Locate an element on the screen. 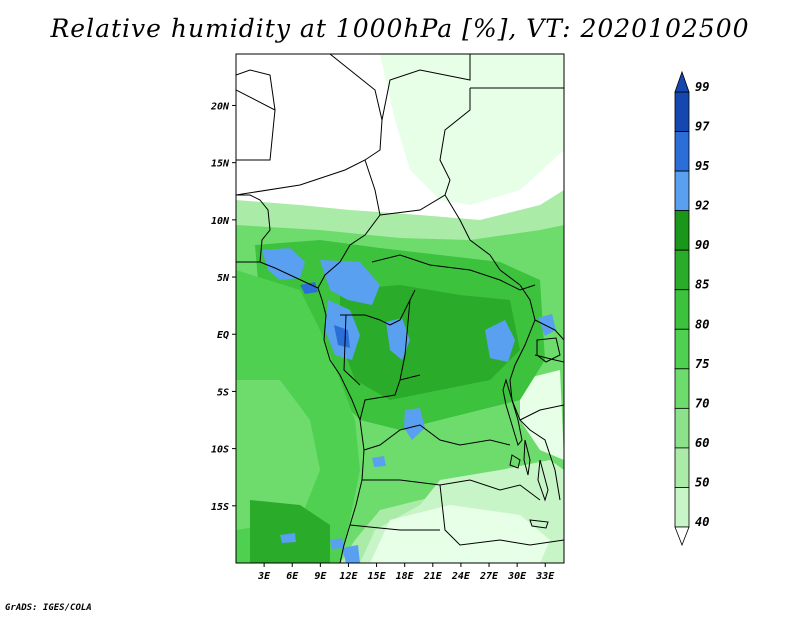  lakes is located at coordinates (531, 433).